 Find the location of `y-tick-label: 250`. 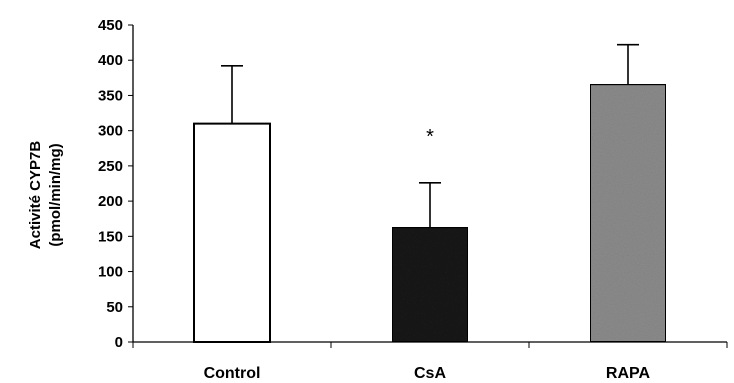

y-tick-label: 250 is located at coordinates (110, 166).